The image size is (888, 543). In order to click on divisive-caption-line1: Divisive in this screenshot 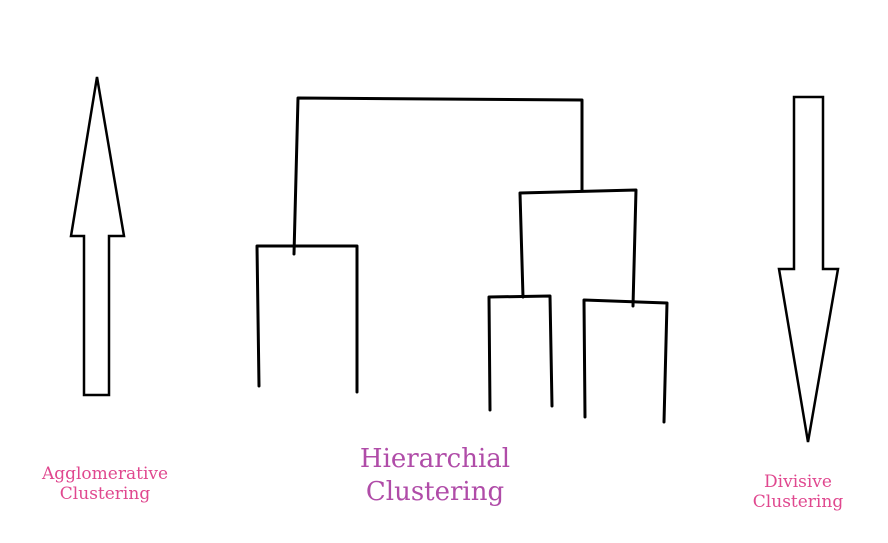, I will do `click(798, 482)`.